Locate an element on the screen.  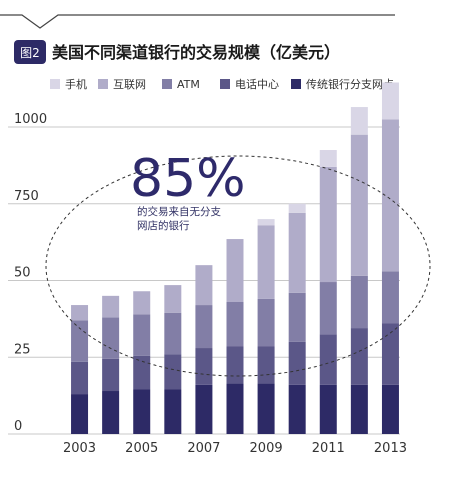
x-tick-label: 2009 is located at coordinates (266, 448).